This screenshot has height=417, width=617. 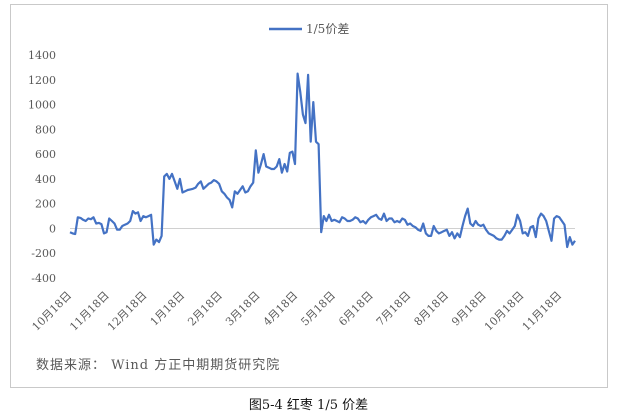 I want to click on x-tick-label: 8月18日, so click(x=432, y=309).